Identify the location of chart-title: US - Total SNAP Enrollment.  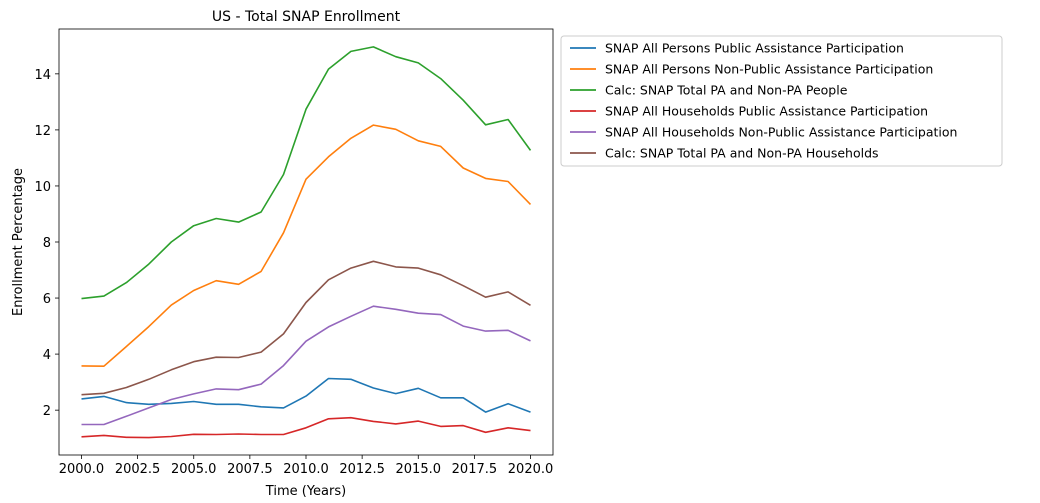
(306, 17).